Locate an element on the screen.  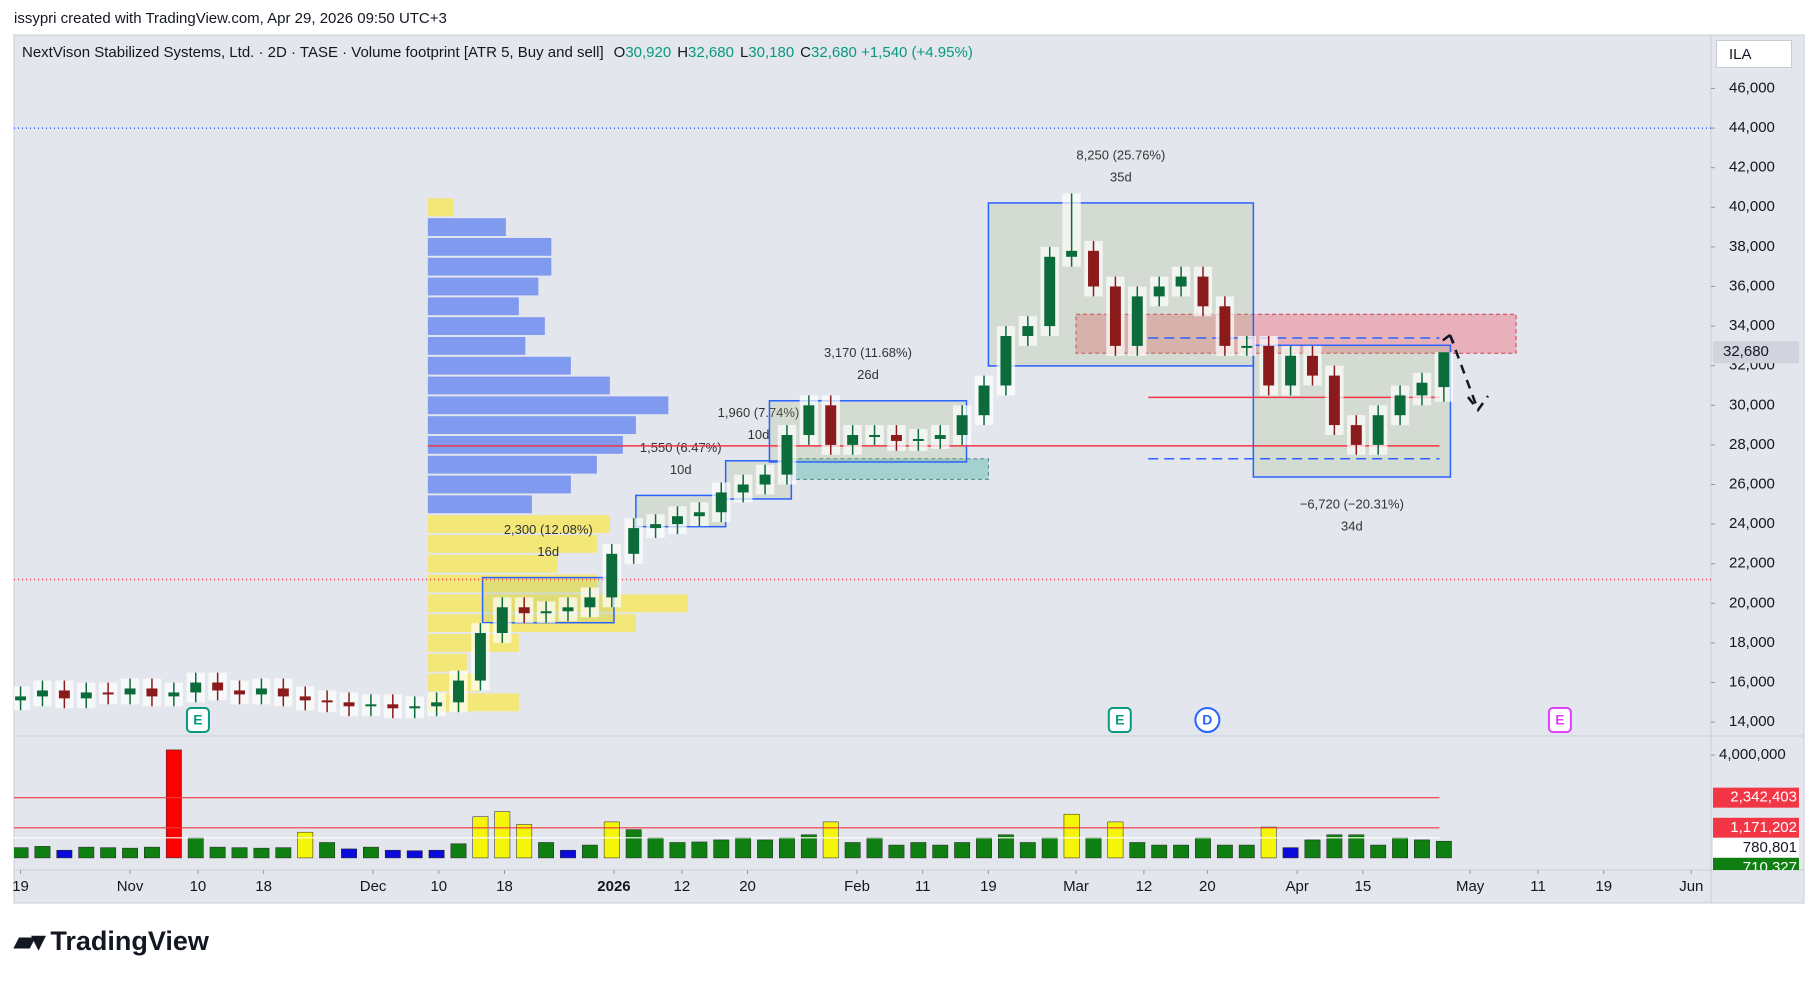
y-tick-label: 26,000 is located at coordinates (1752, 483).